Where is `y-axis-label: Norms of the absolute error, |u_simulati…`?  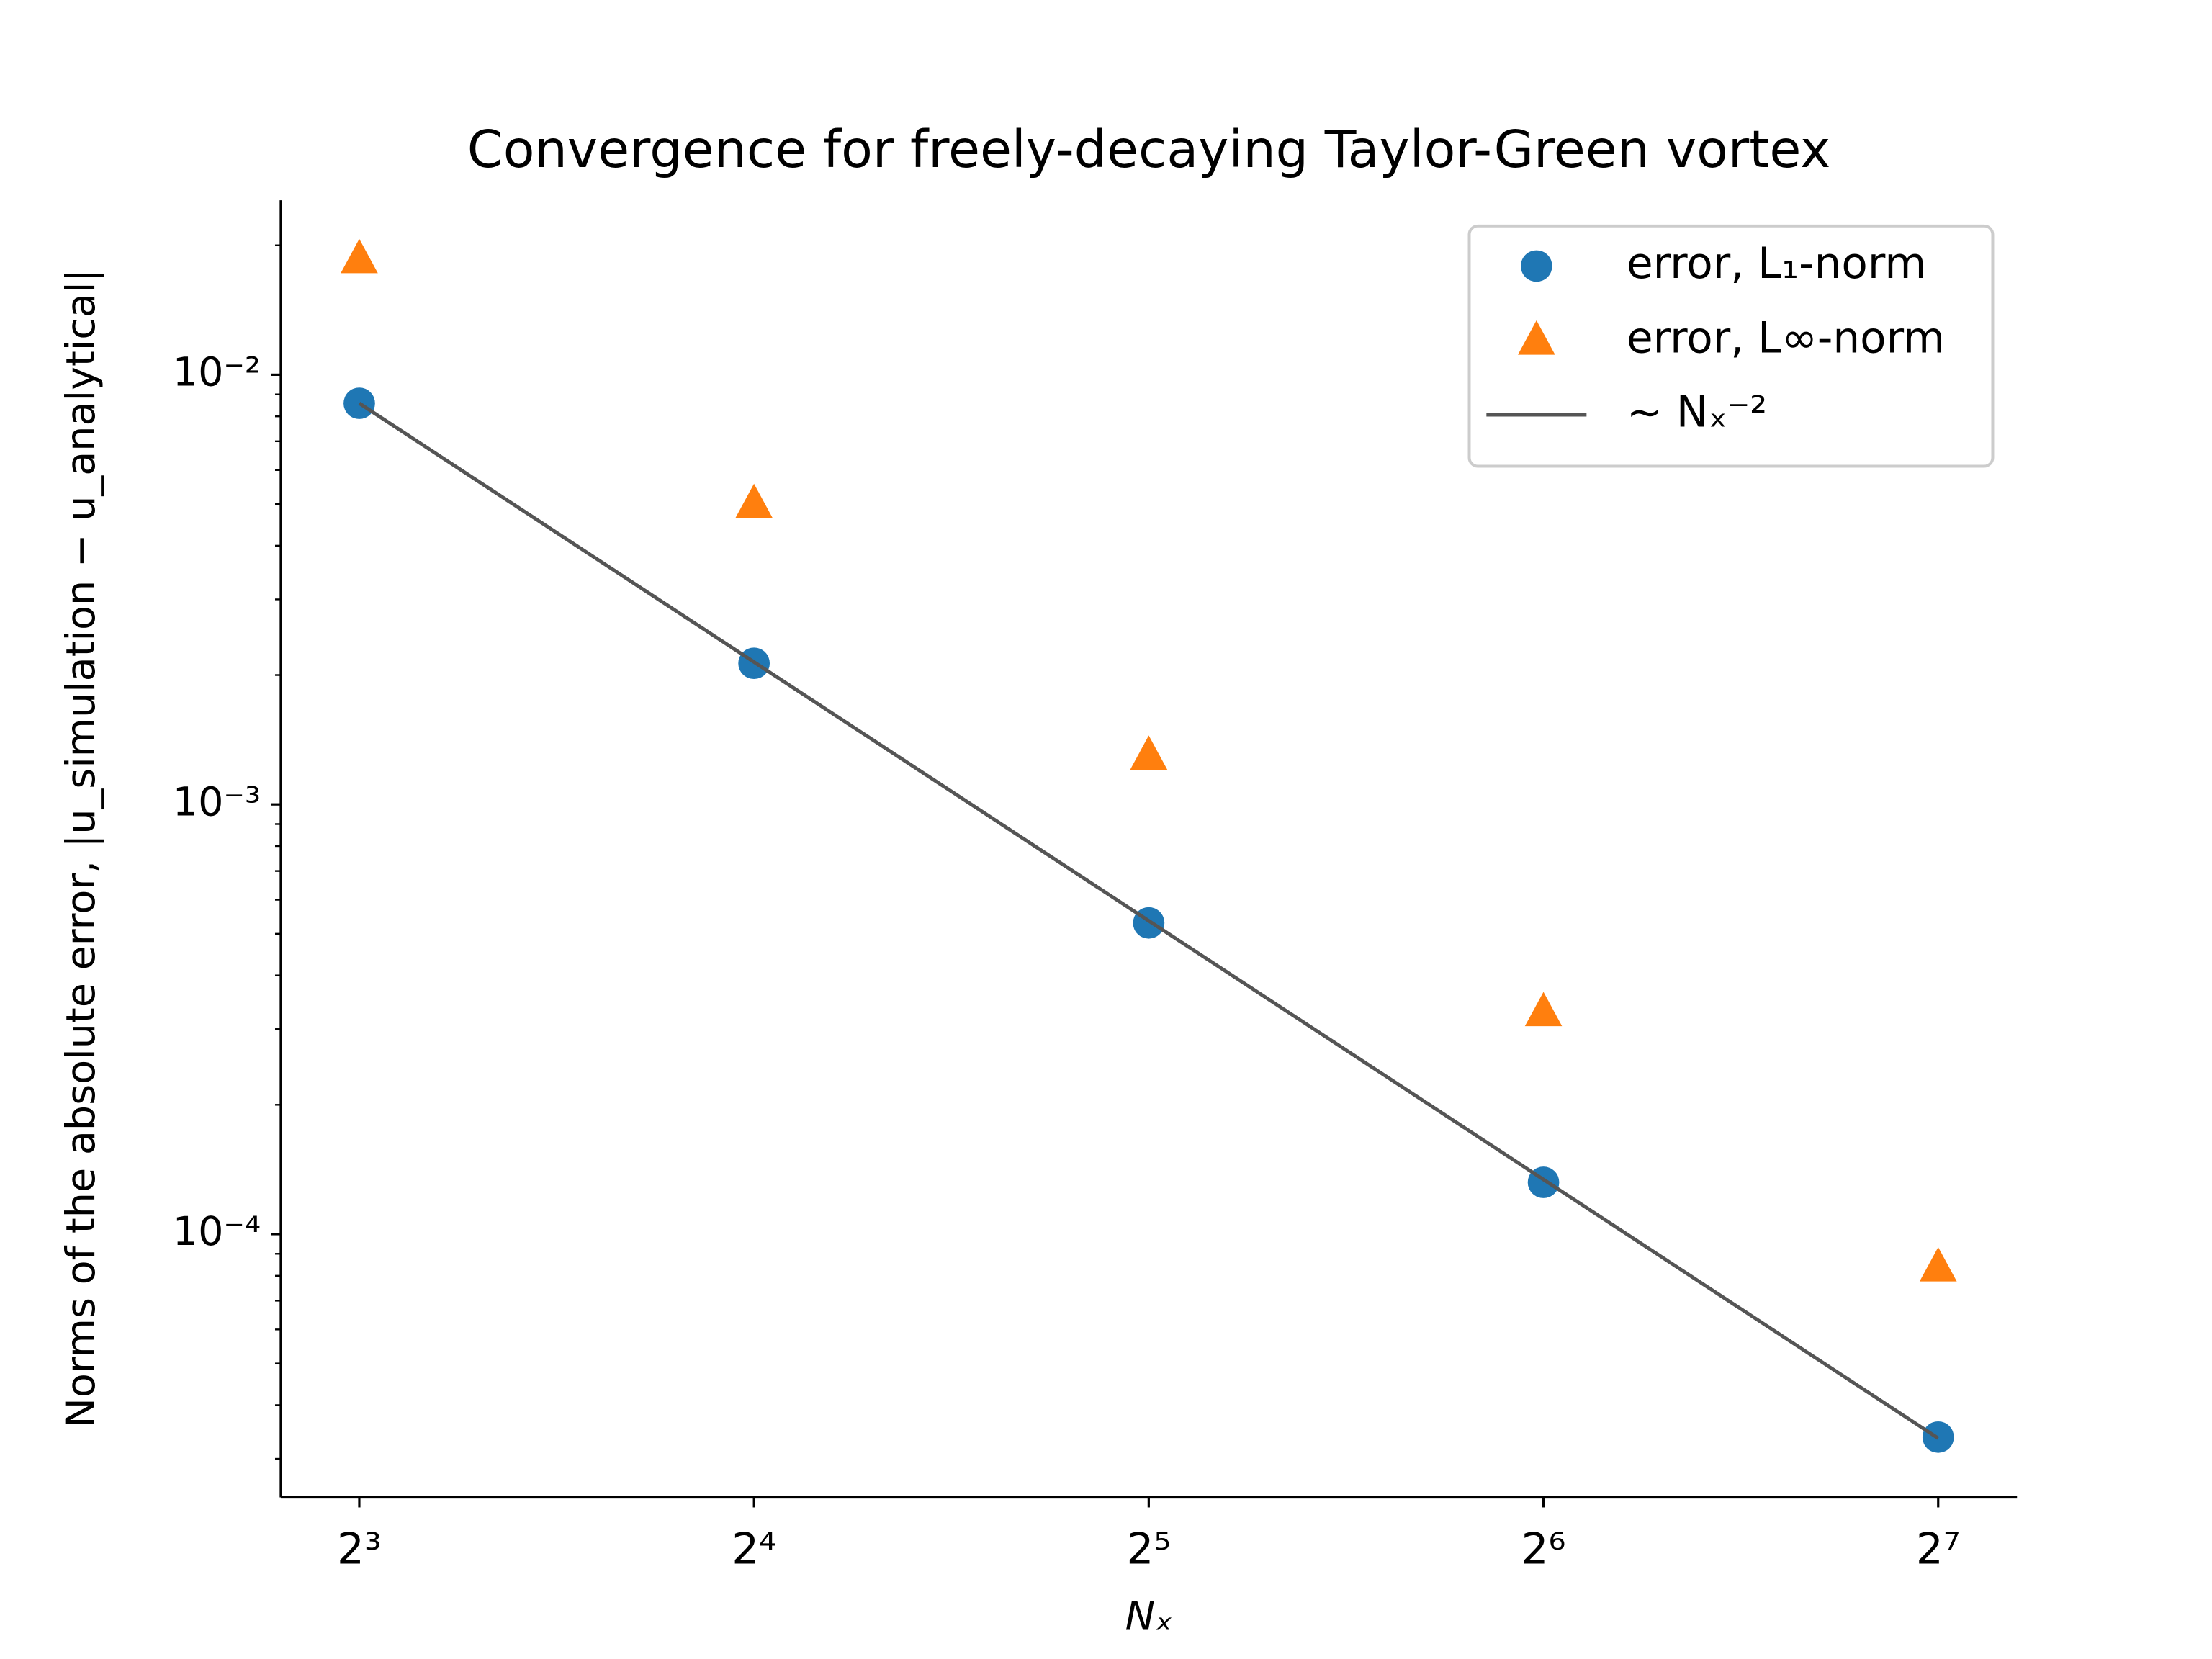
y-axis-label: Norms of the absolute error, |u_simulati… is located at coordinates (81, 848).